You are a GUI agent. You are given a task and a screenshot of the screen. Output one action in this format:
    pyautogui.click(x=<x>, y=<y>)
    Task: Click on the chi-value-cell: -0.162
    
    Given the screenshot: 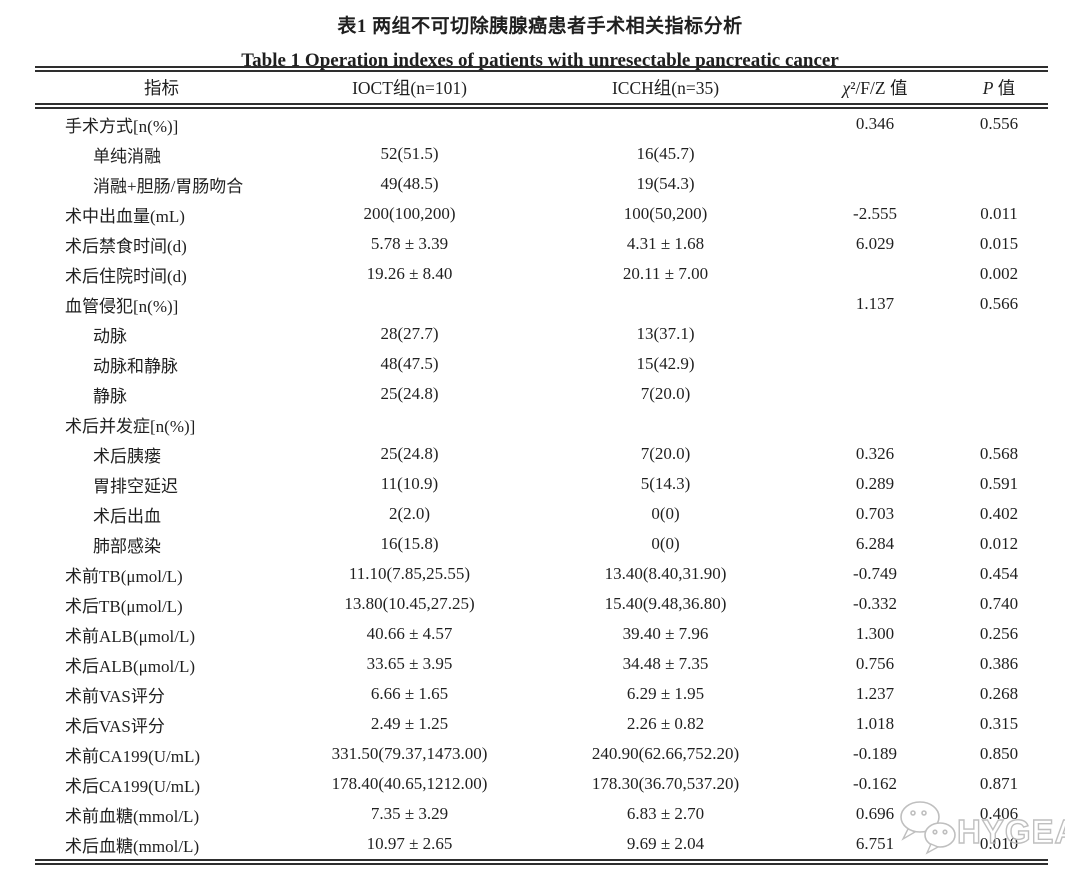 What is the action you would take?
    pyautogui.click(x=875, y=783)
    